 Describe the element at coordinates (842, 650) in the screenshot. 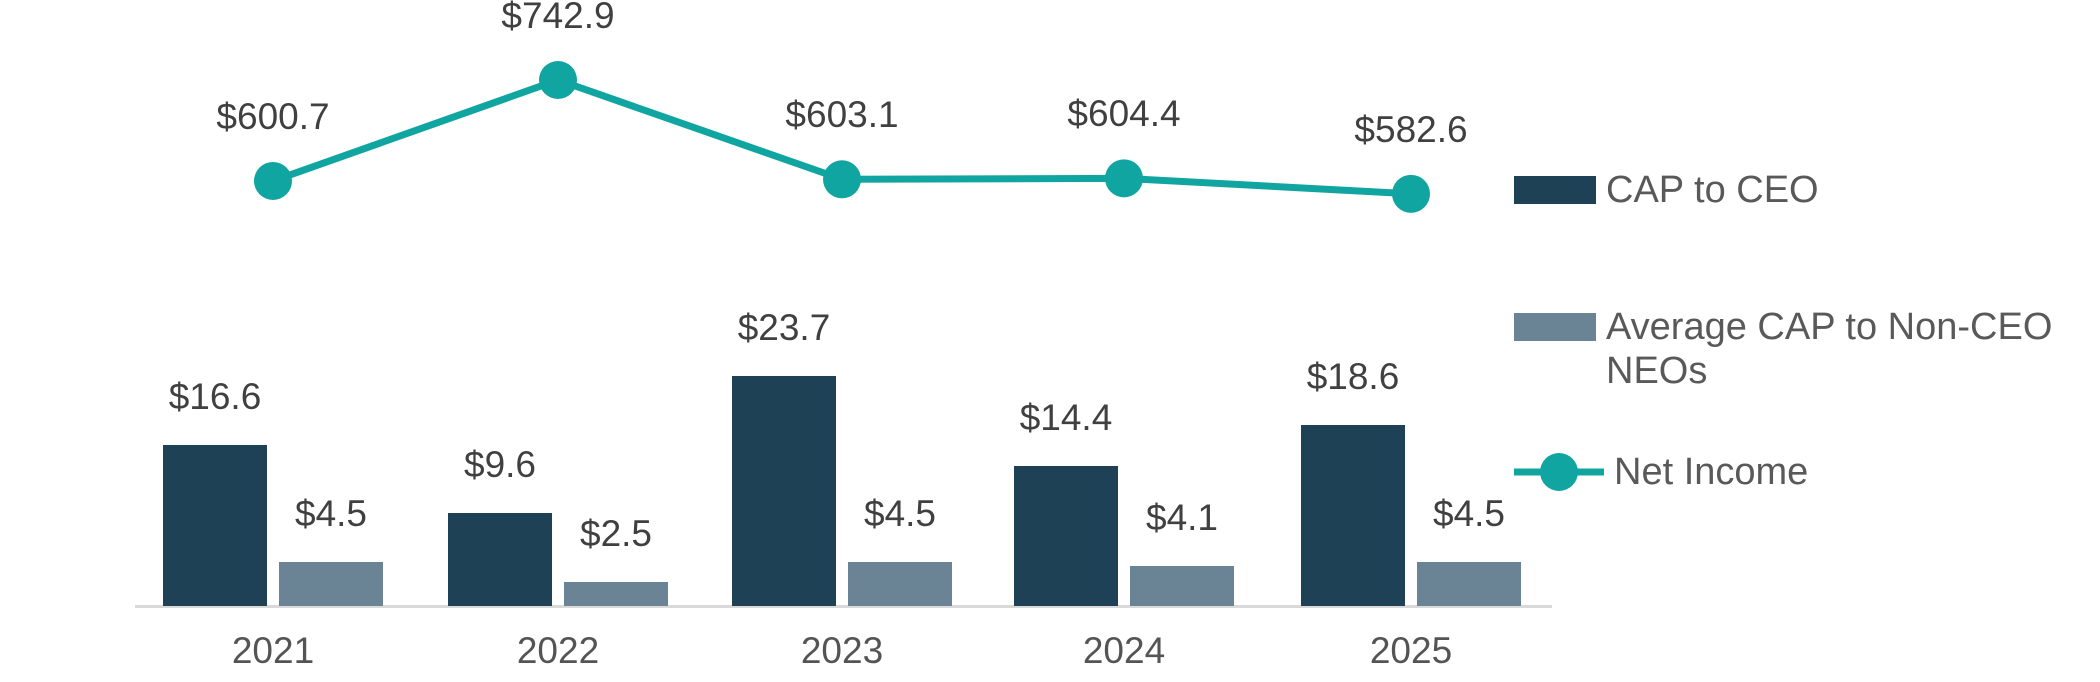

I see `year-label: 2023` at that location.